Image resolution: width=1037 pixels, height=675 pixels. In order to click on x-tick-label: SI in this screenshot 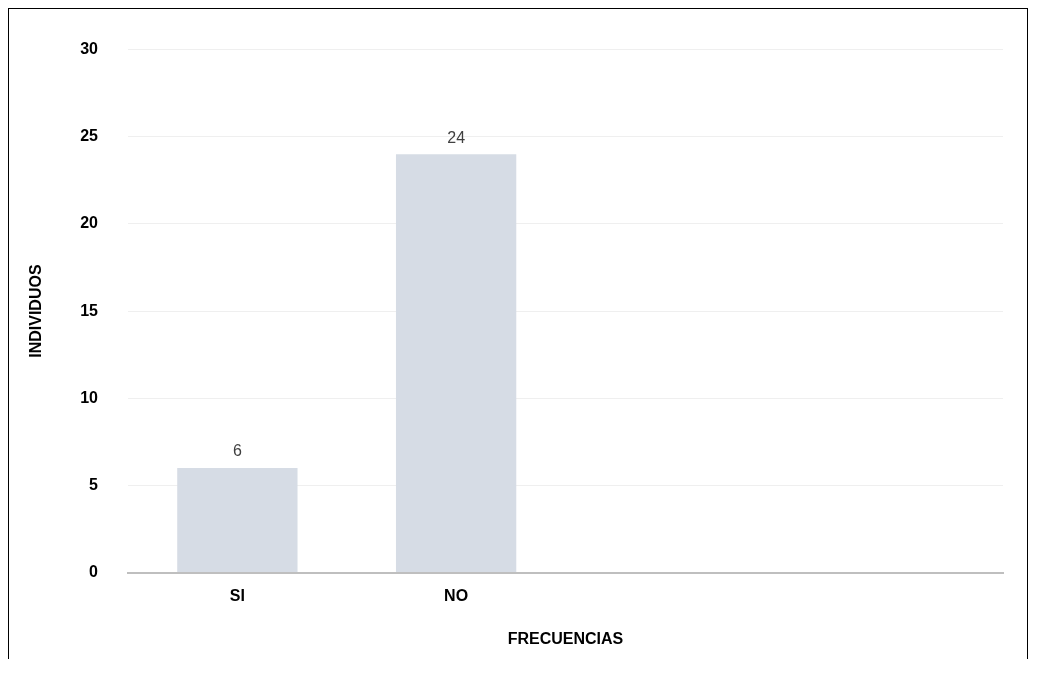, I will do `click(237, 595)`.